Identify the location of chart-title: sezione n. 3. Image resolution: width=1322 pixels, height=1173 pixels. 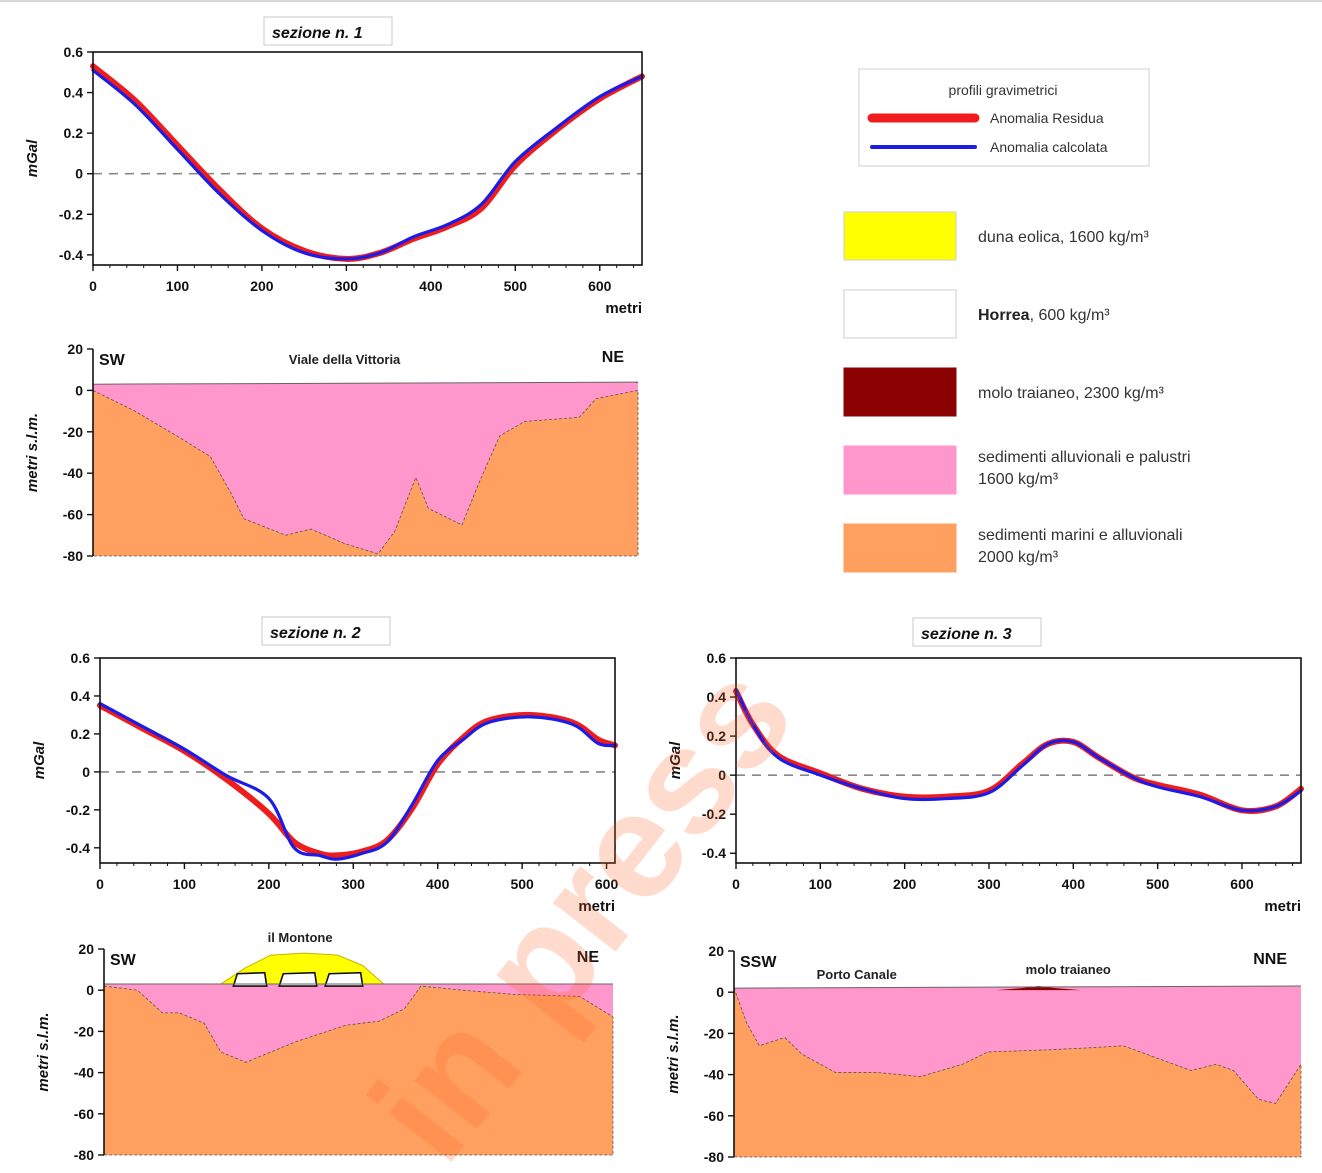
(966, 634).